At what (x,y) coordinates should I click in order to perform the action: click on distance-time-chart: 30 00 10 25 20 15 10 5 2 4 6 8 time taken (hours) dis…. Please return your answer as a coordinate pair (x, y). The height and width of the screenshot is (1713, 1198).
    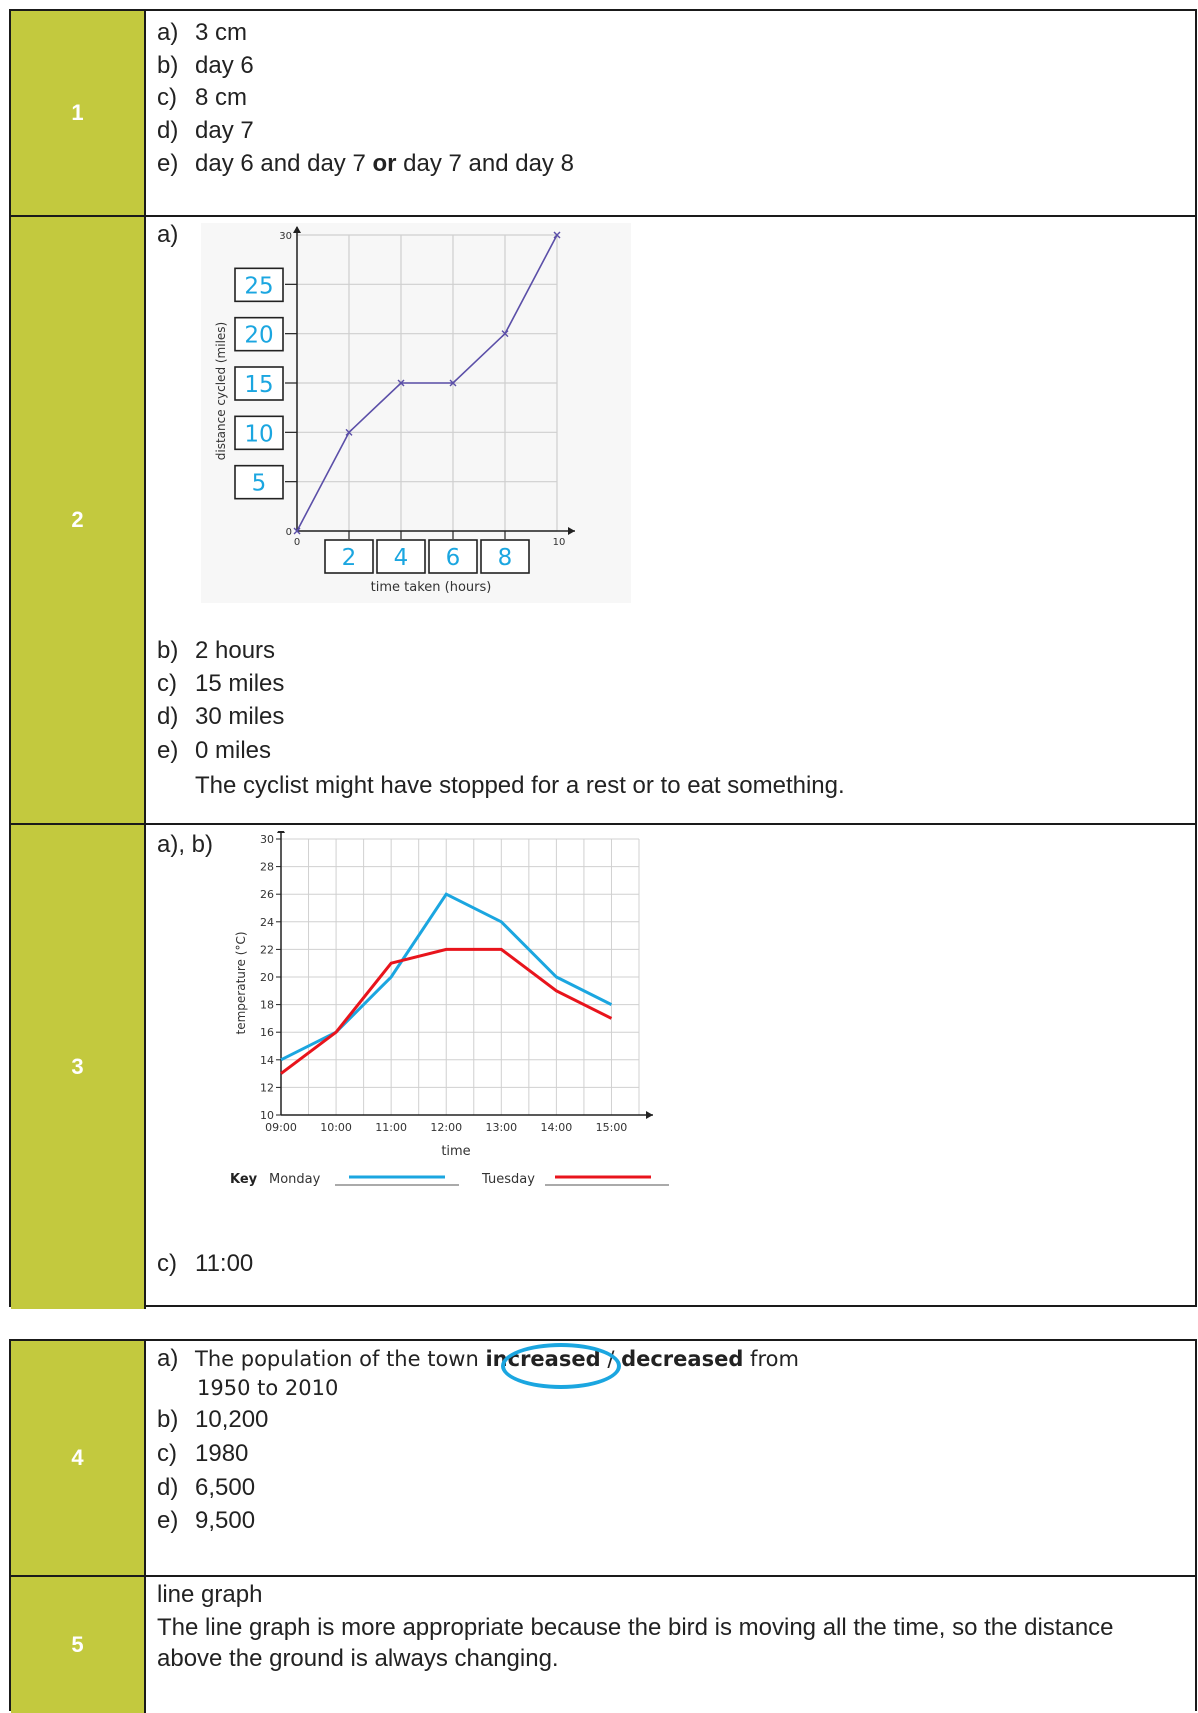
    Looking at the image, I should click on (416, 413).